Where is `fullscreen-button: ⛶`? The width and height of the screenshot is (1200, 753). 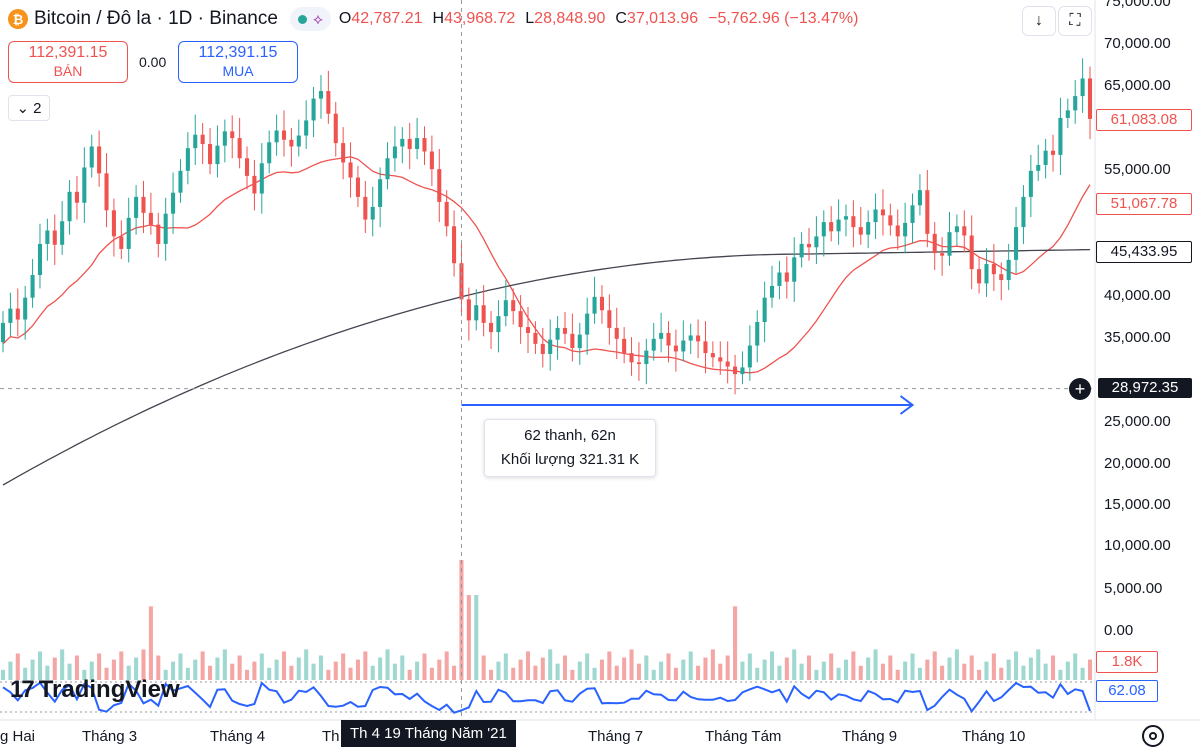 fullscreen-button: ⛶ is located at coordinates (1075, 21).